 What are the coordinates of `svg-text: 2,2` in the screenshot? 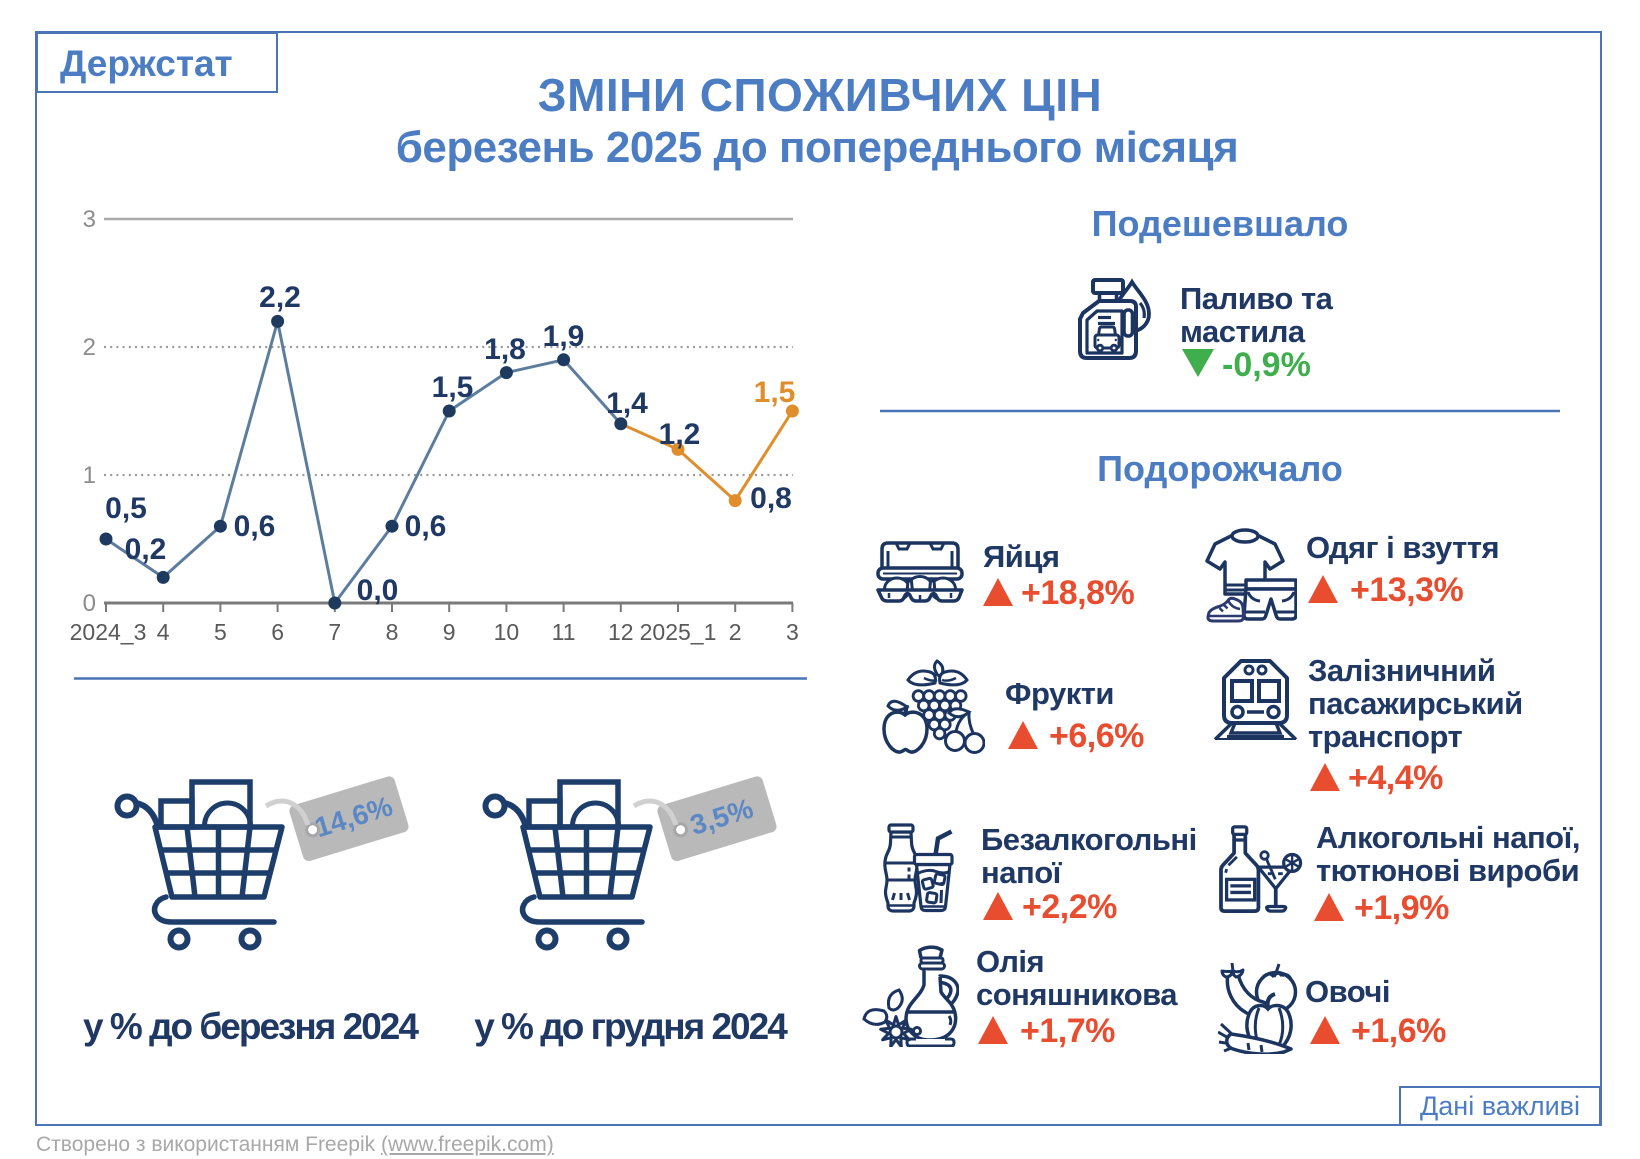 It's located at (280, 297).